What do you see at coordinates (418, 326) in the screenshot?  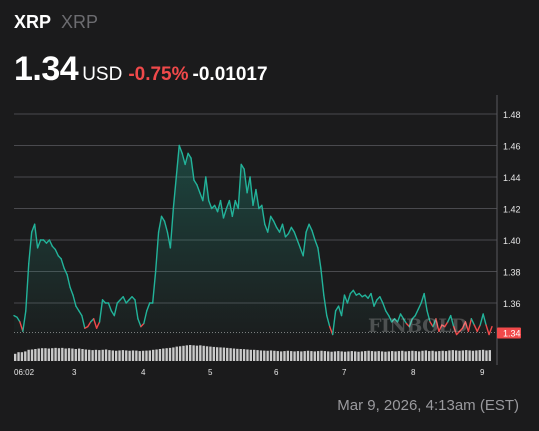 I see `watermark: FINBOLD` at bounding box center [418, 326].